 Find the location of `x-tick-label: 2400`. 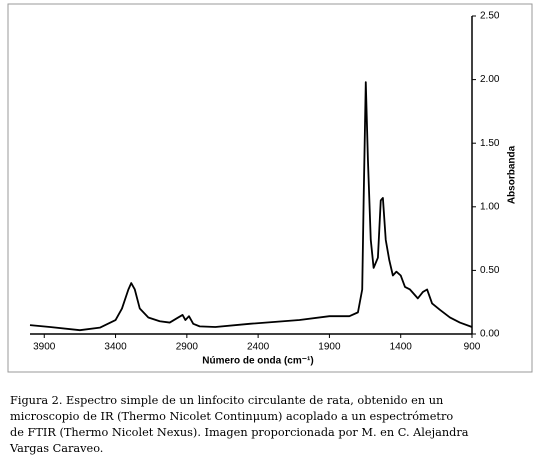

x-tick-label: 2400 is located at coordinates (258, 347).